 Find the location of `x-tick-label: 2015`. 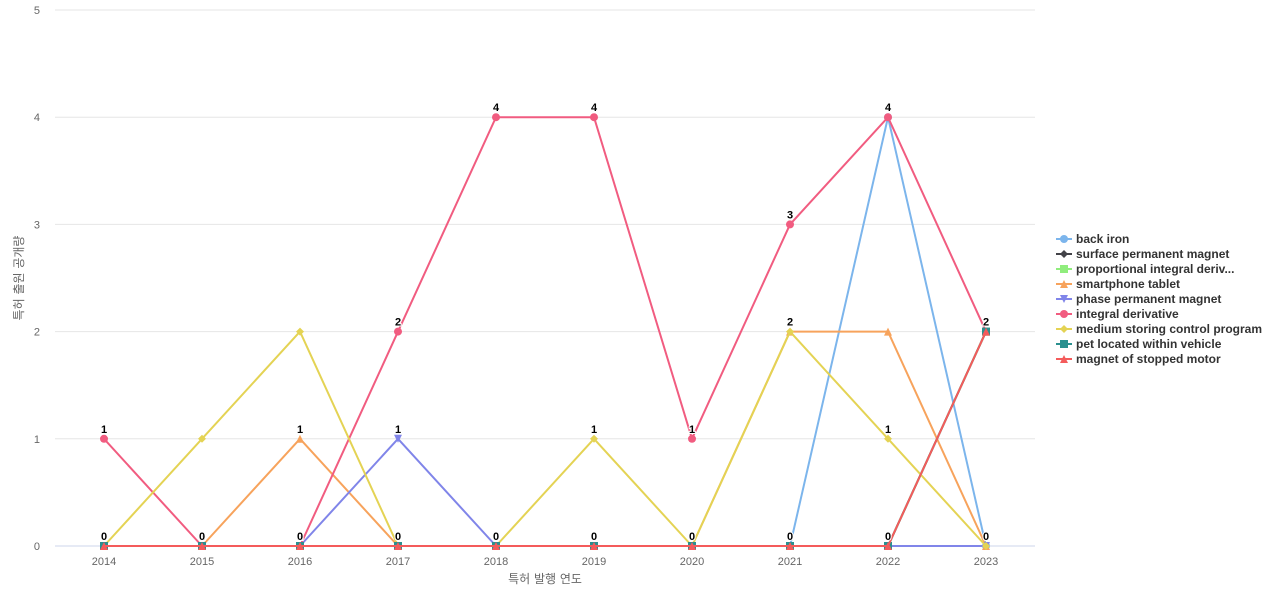

x-tick-label: 2015 is located at coordinates (202, 562).